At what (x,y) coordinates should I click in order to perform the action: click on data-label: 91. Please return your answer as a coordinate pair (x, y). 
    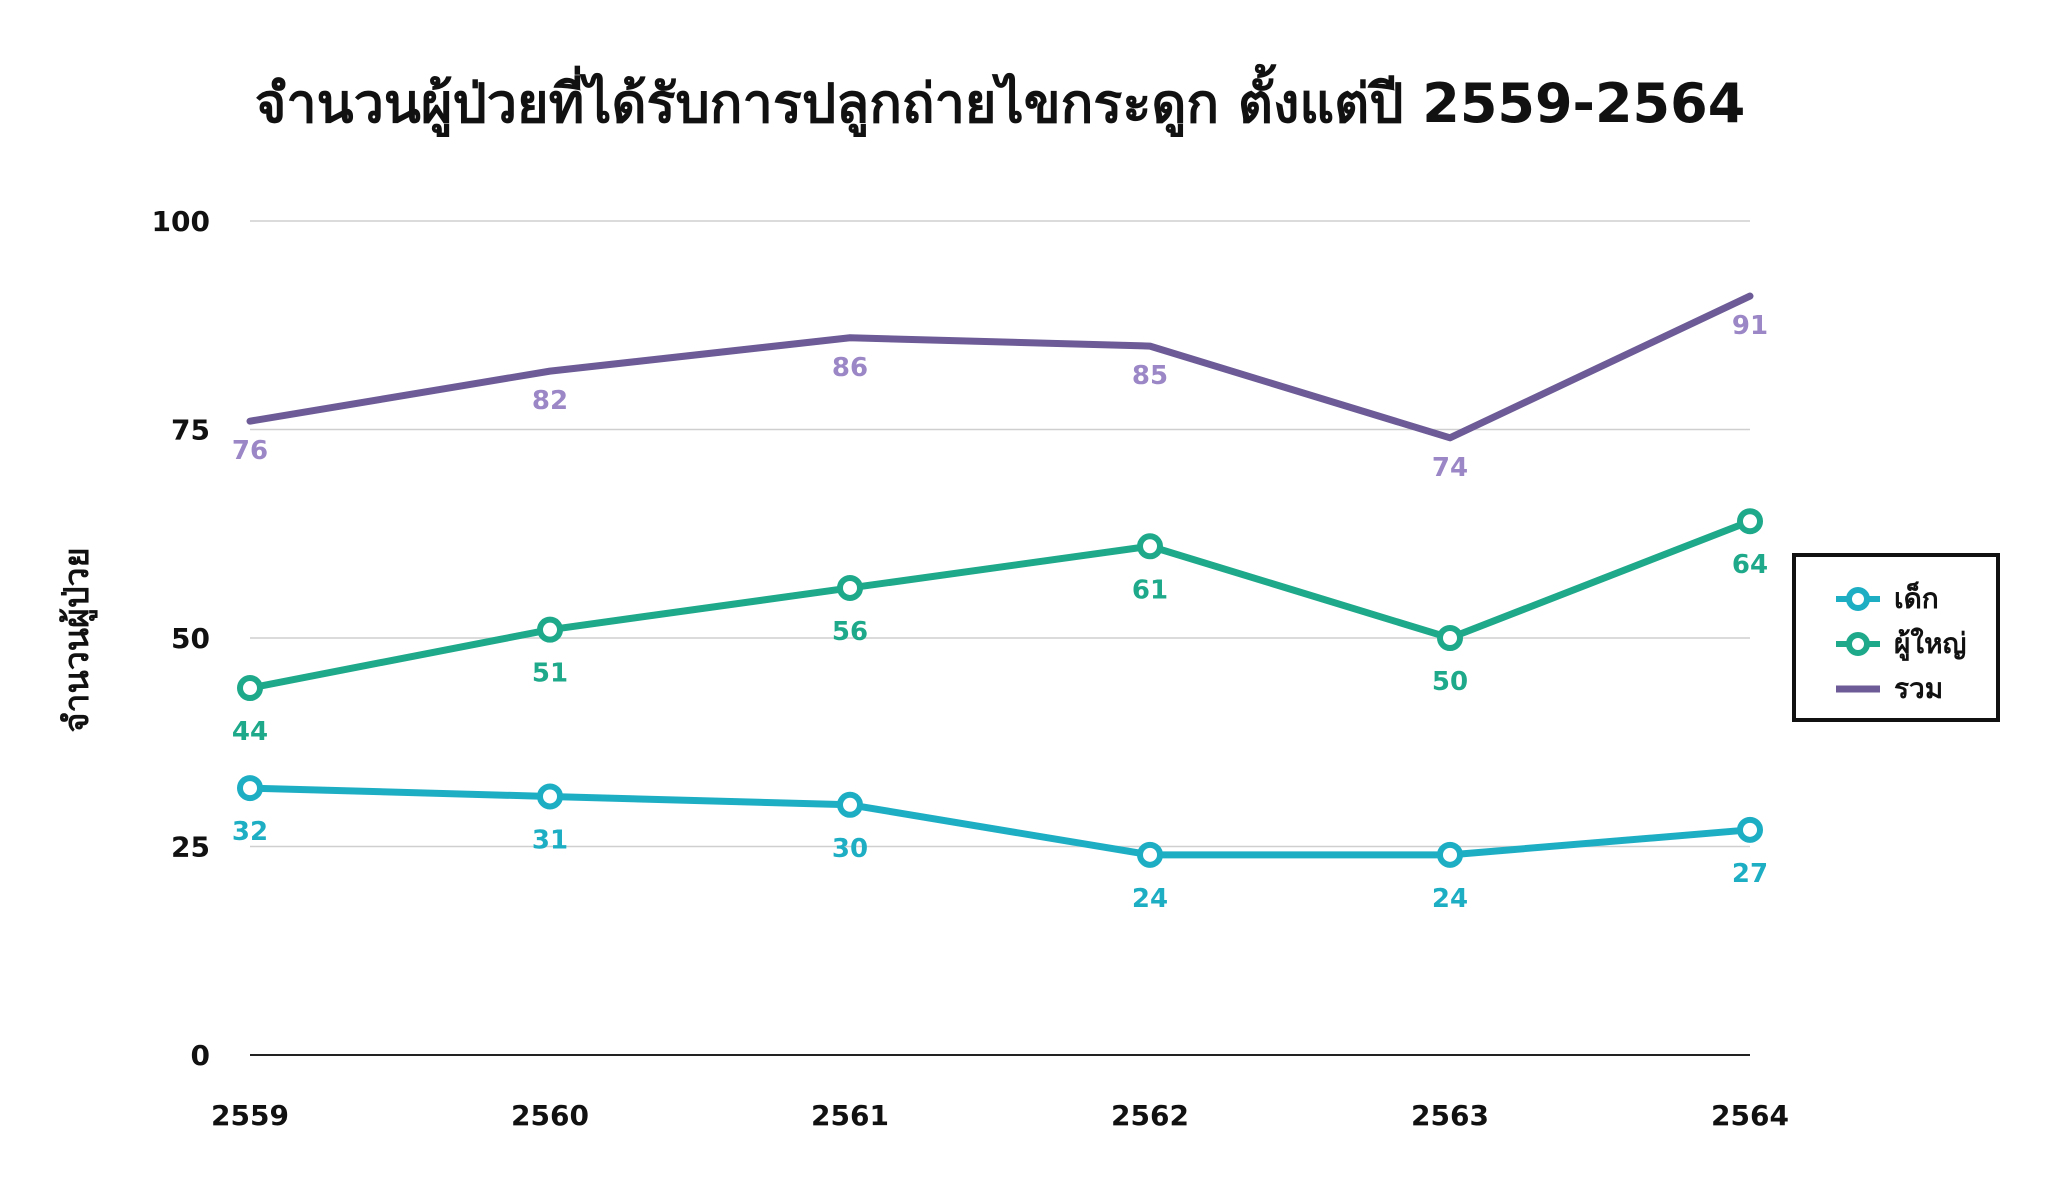
    Looking at the image, I should click on (1750, 326).